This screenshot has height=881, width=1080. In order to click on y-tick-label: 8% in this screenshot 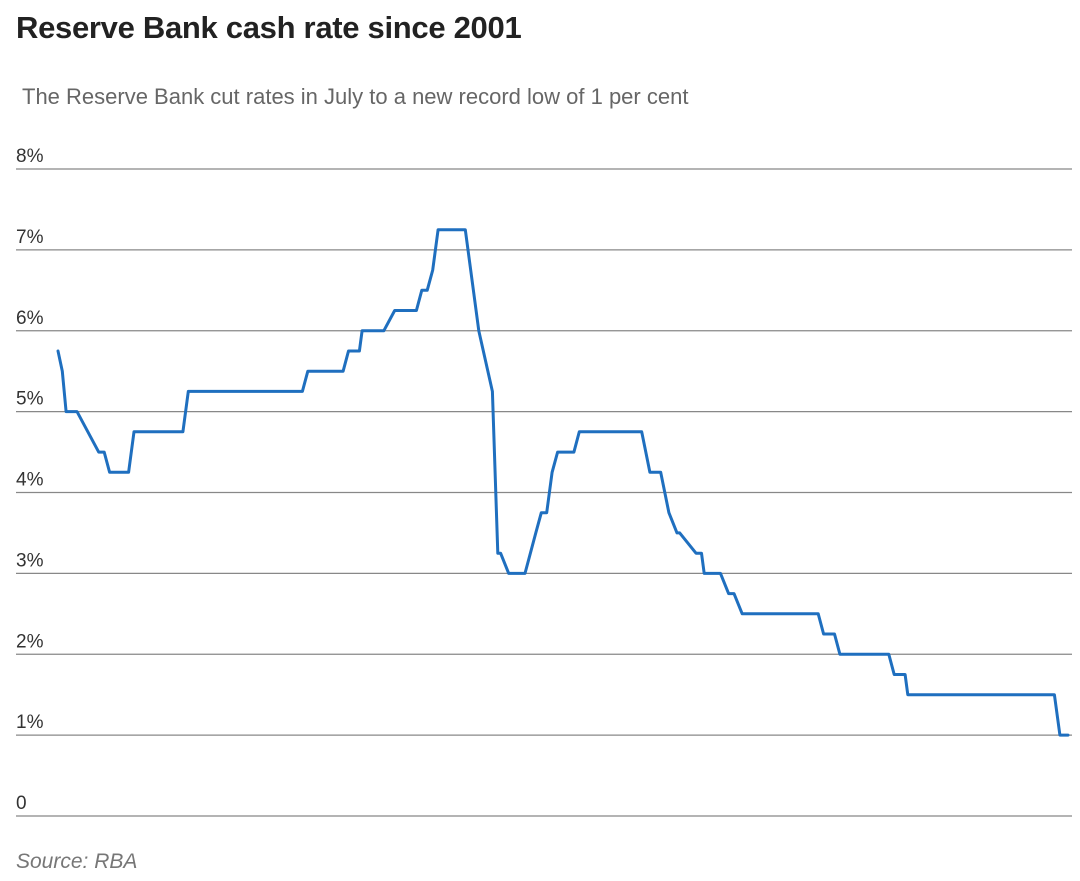, I will do `click(30, 156)`.